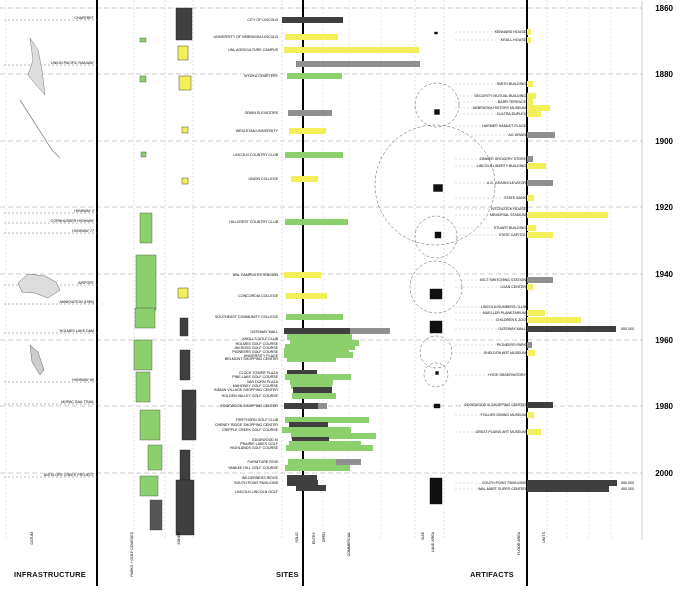  What do you see at coordinates (179, 538) in the screenshot?
I see `axis-caption: ZONED` at bounding box center [179, 538].